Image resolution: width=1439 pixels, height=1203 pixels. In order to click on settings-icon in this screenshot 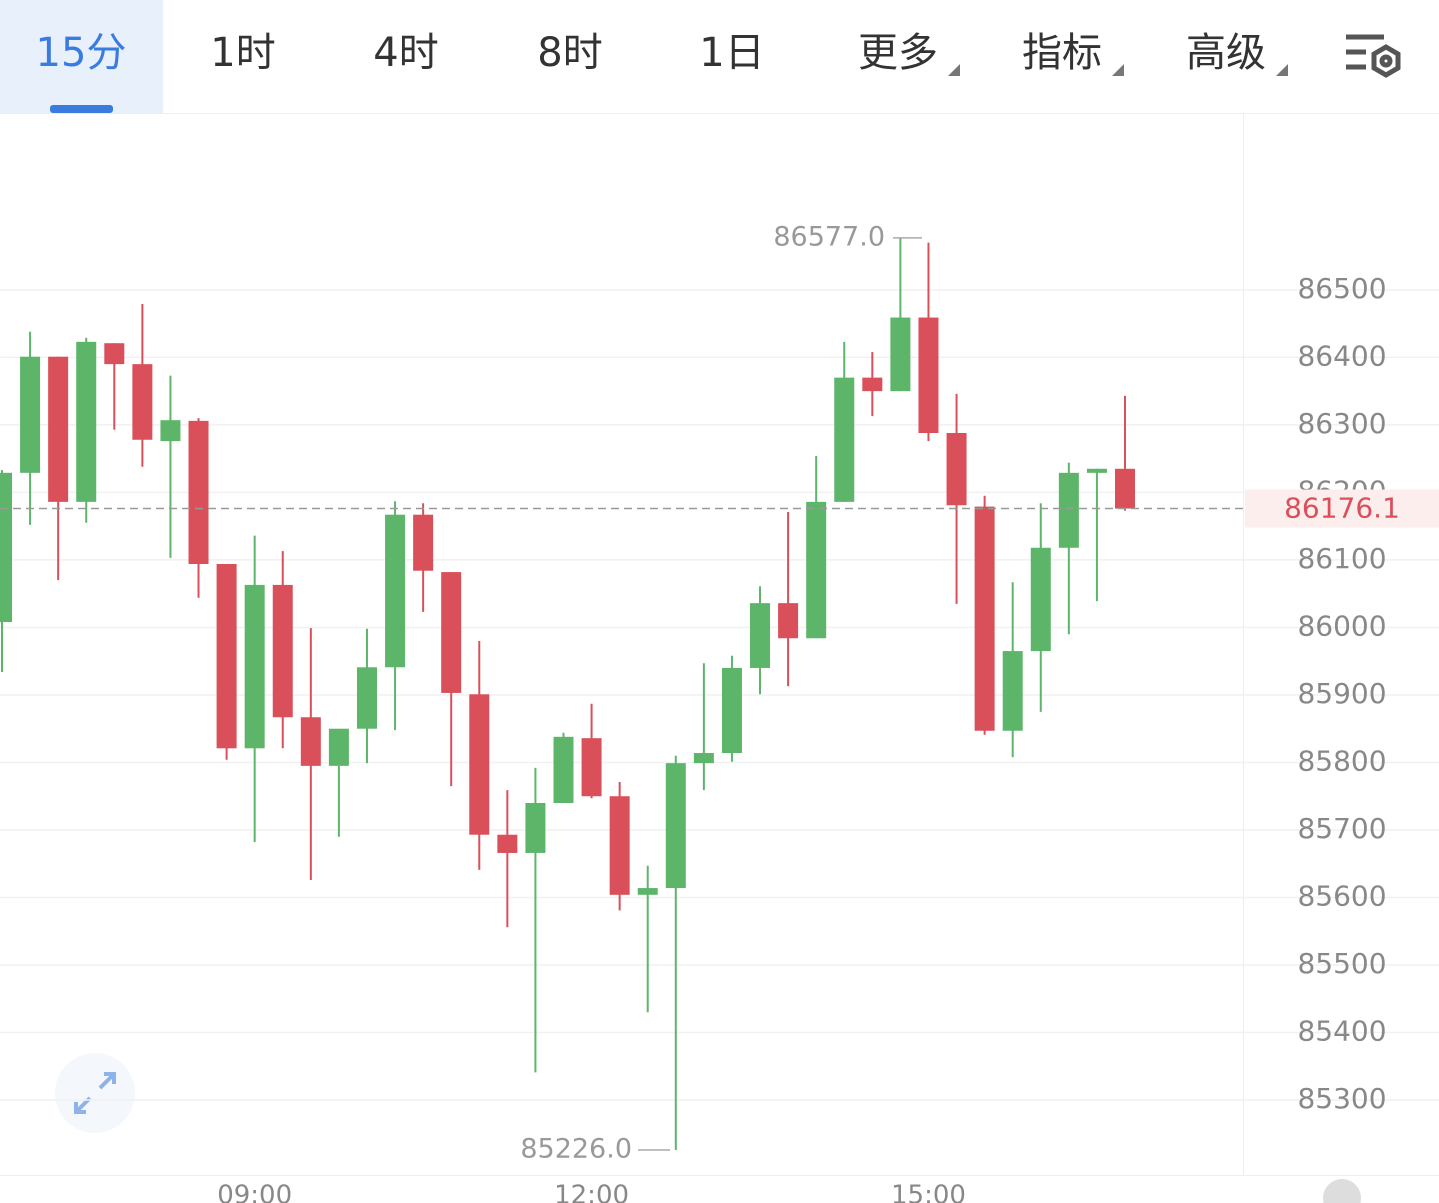, I will do `click(1373, 56)`.